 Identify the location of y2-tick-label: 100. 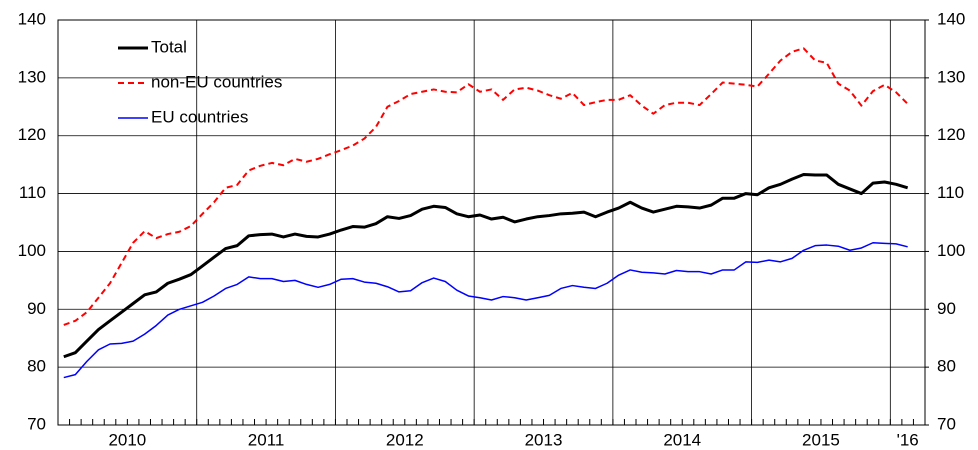
(951, 250).